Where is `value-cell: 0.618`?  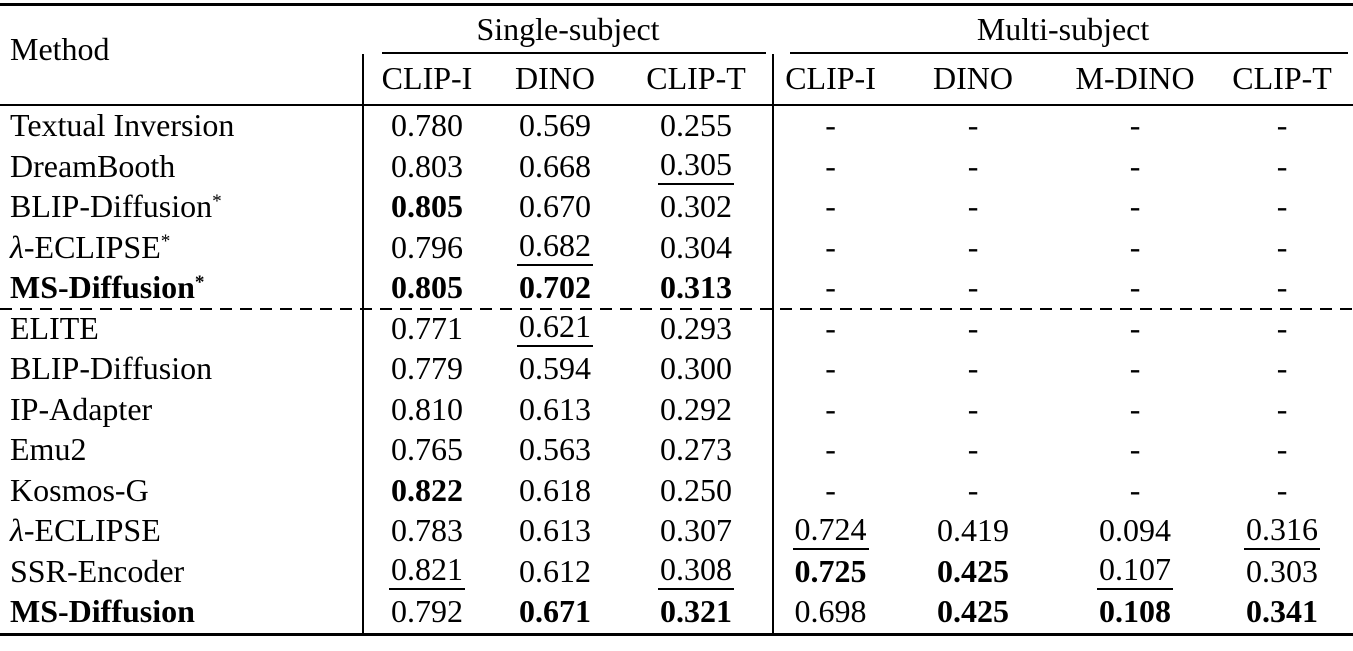 value-cell: 0.618 is located at coordinates (555, 489).